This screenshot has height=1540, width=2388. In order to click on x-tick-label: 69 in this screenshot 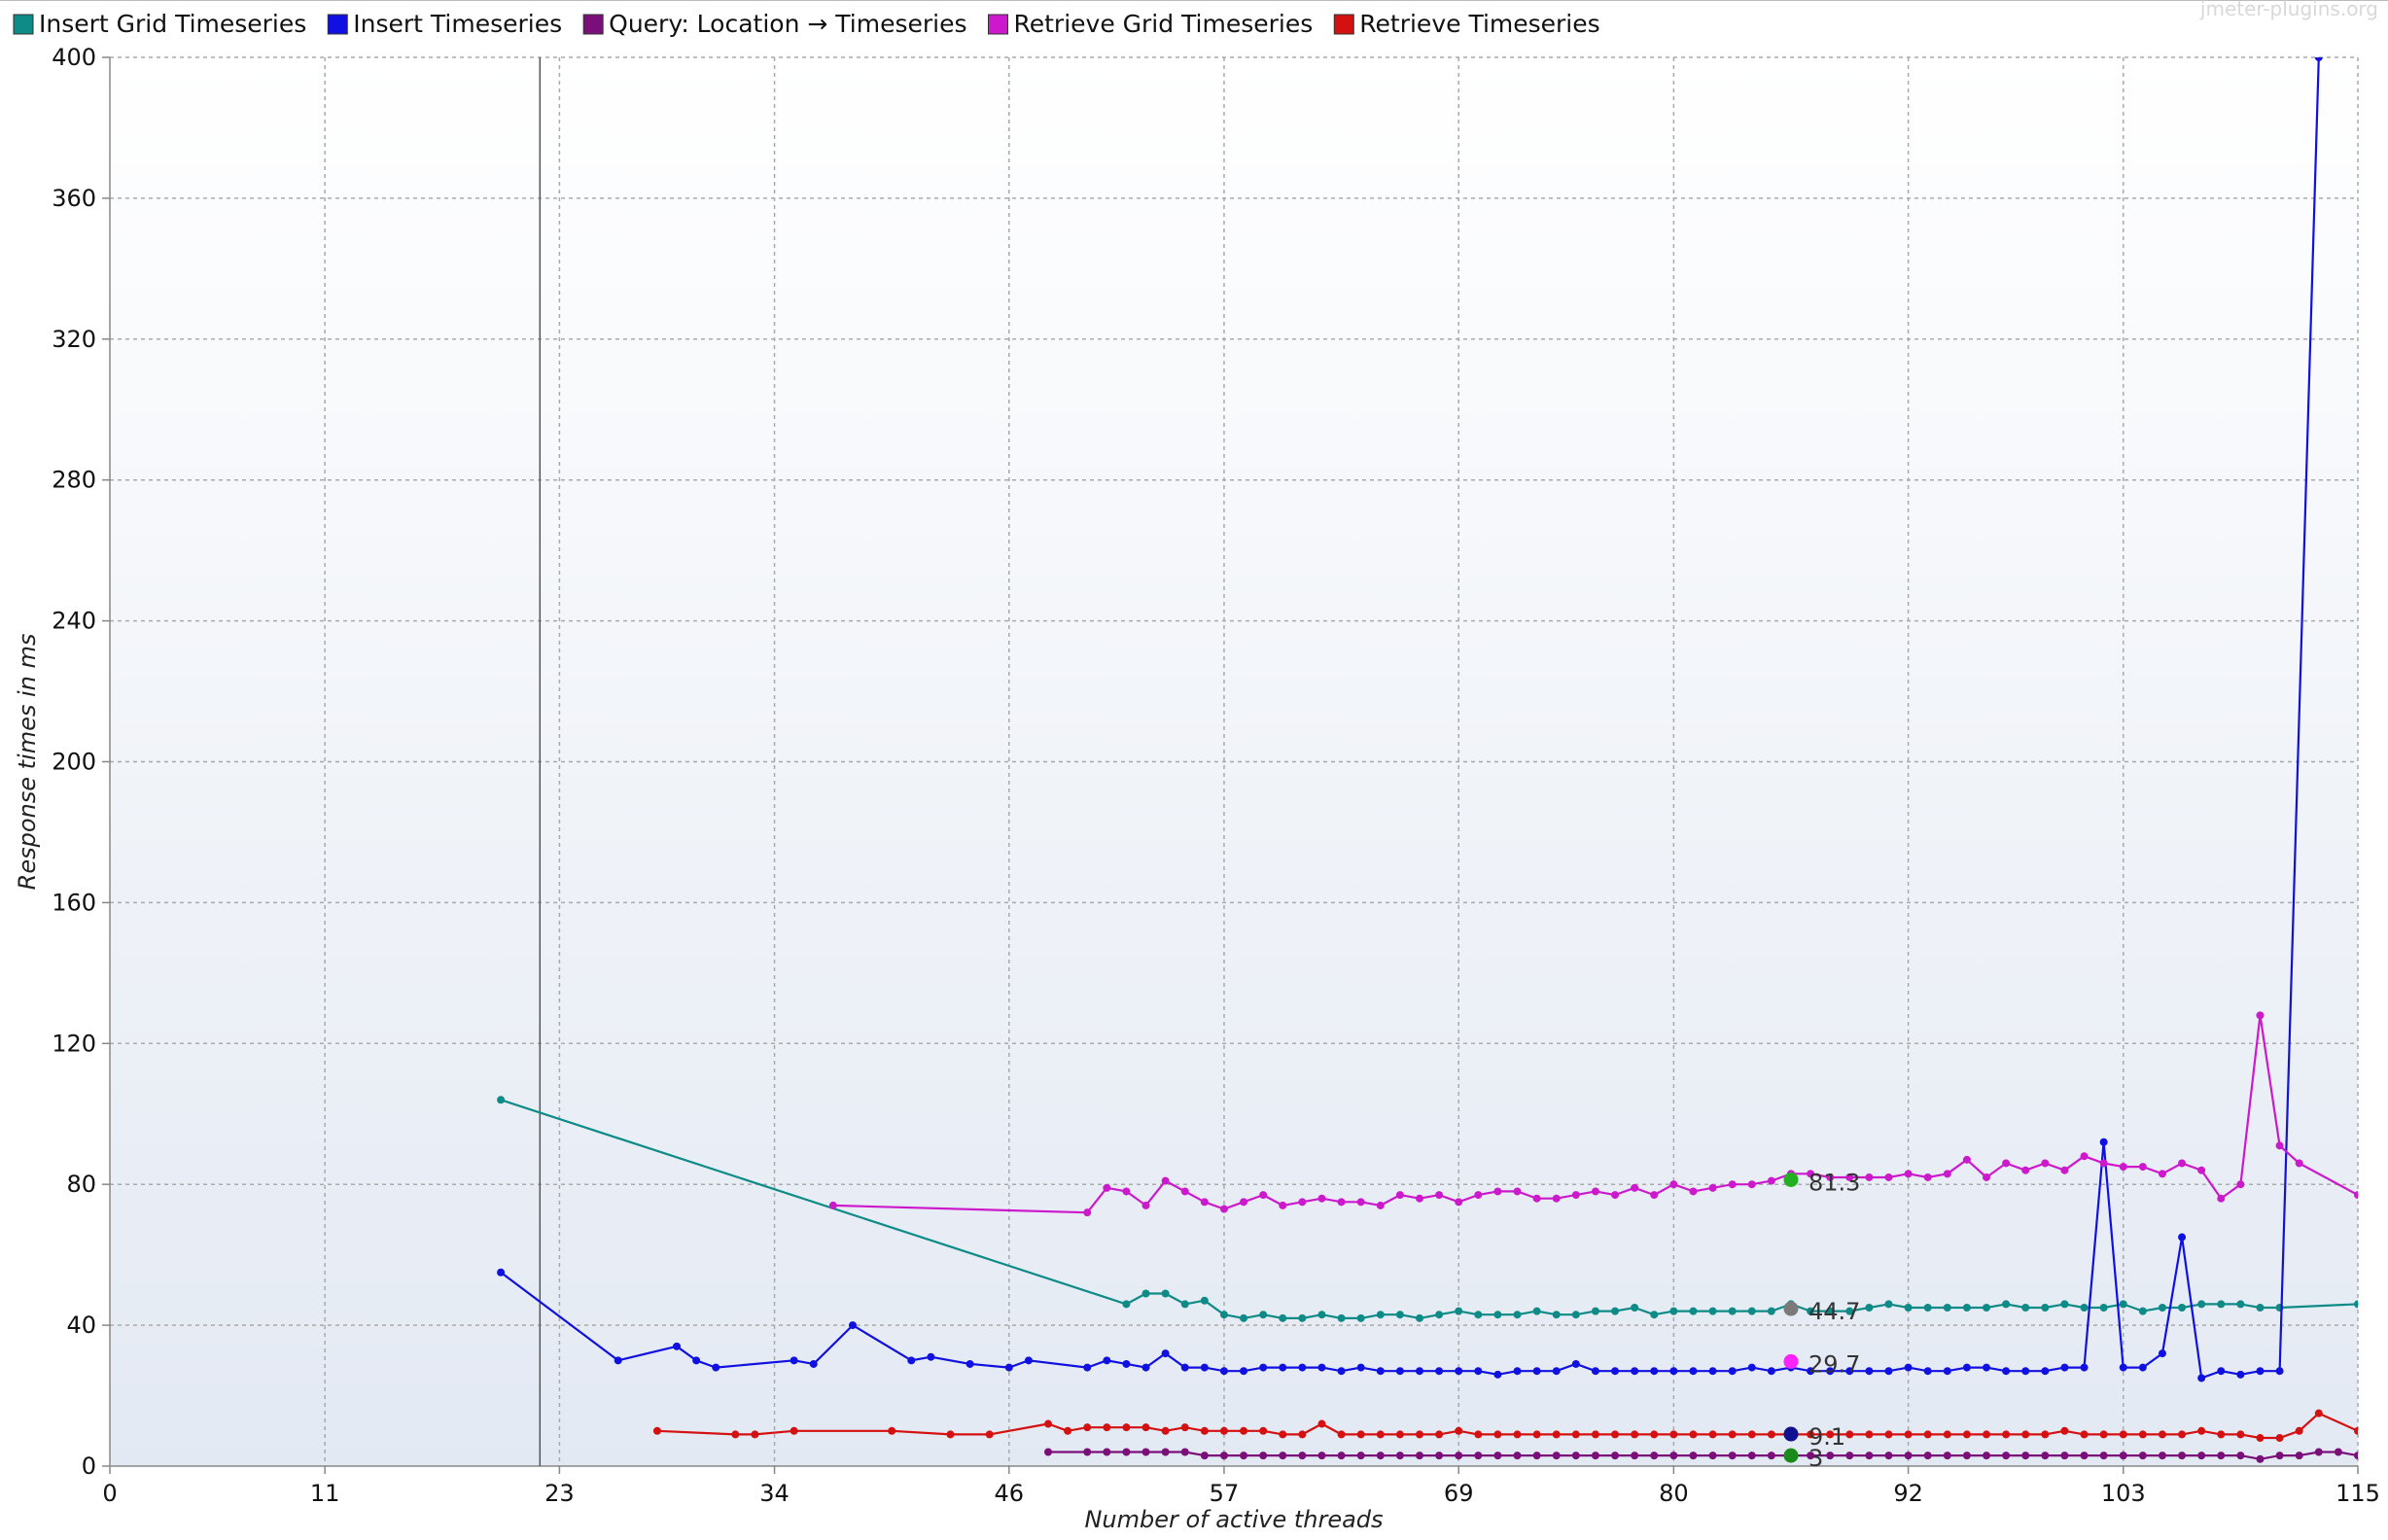, I will do `click(1459, 1493)`.